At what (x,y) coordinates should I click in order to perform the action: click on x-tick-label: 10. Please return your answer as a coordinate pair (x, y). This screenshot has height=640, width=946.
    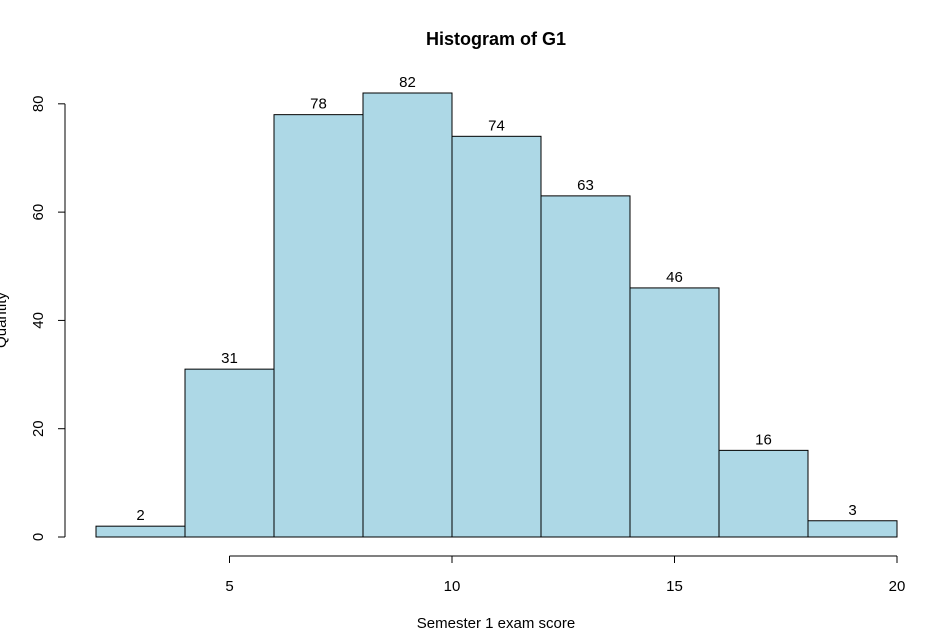
    Looking at the image, I should click on (452, 586).